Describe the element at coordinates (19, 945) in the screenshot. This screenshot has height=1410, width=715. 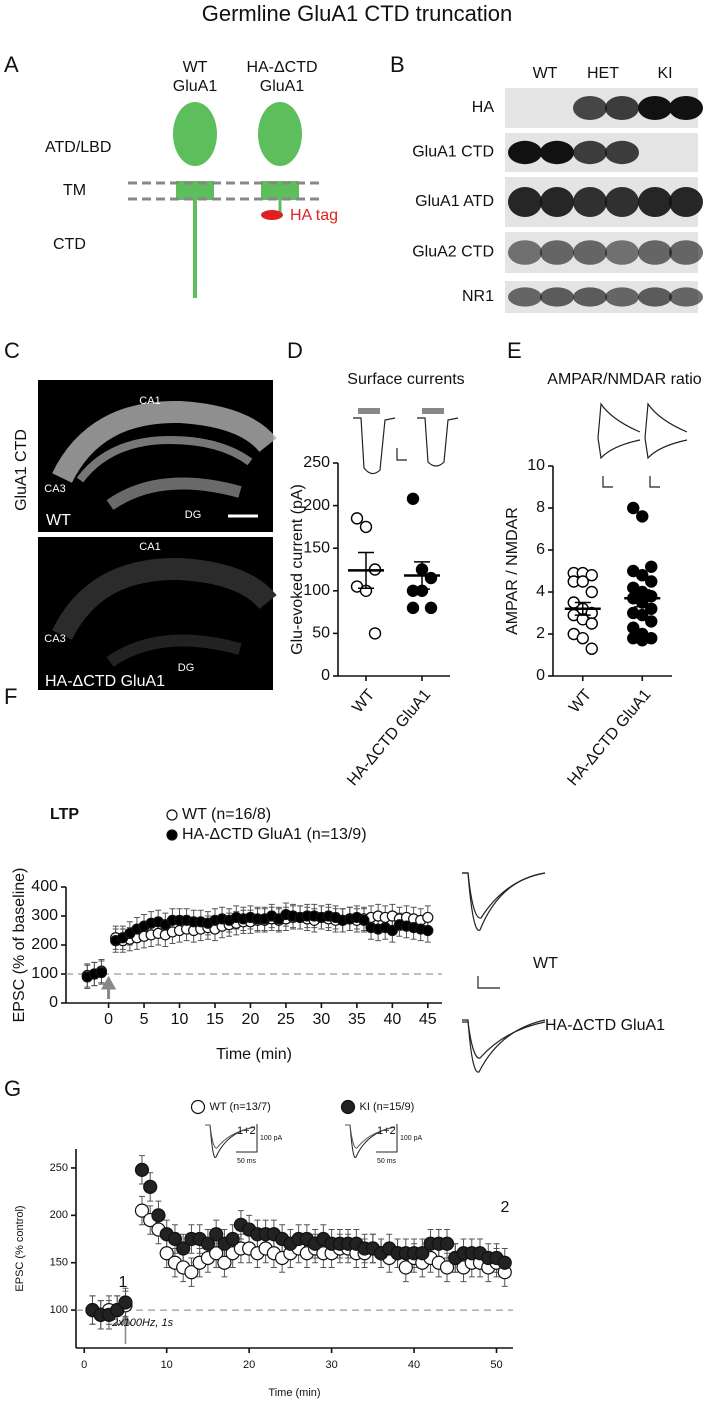
I see `y-axis-label: EPSC (% of baseline)` at that location.